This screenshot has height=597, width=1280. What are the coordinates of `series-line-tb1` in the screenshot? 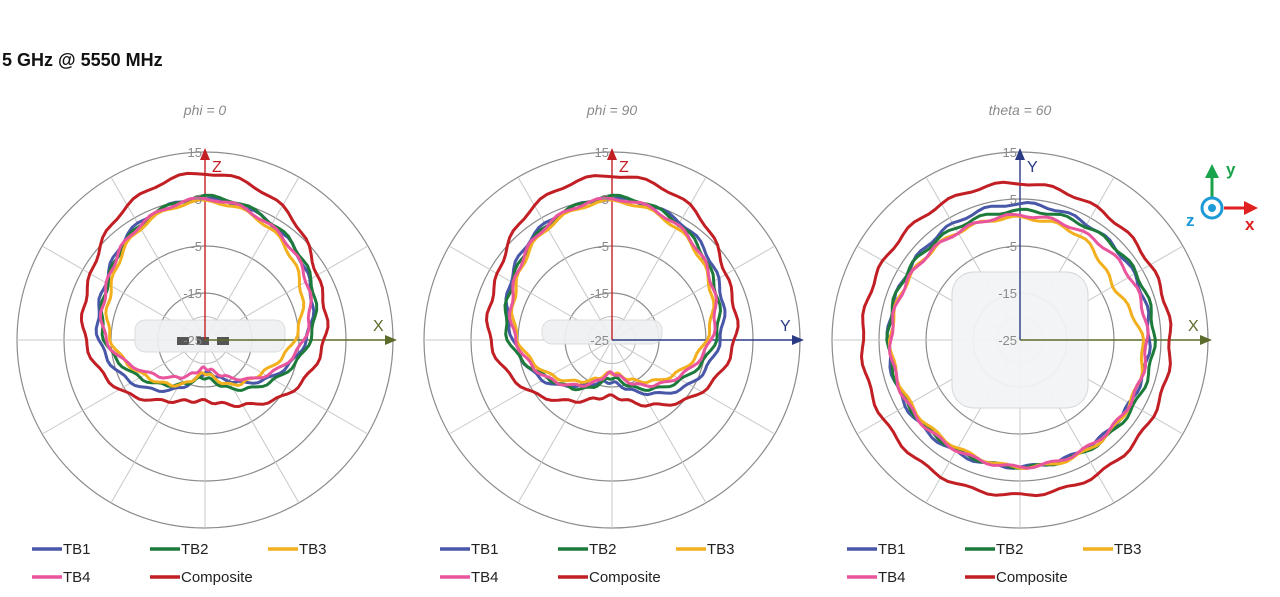 It's located at (615, 296).